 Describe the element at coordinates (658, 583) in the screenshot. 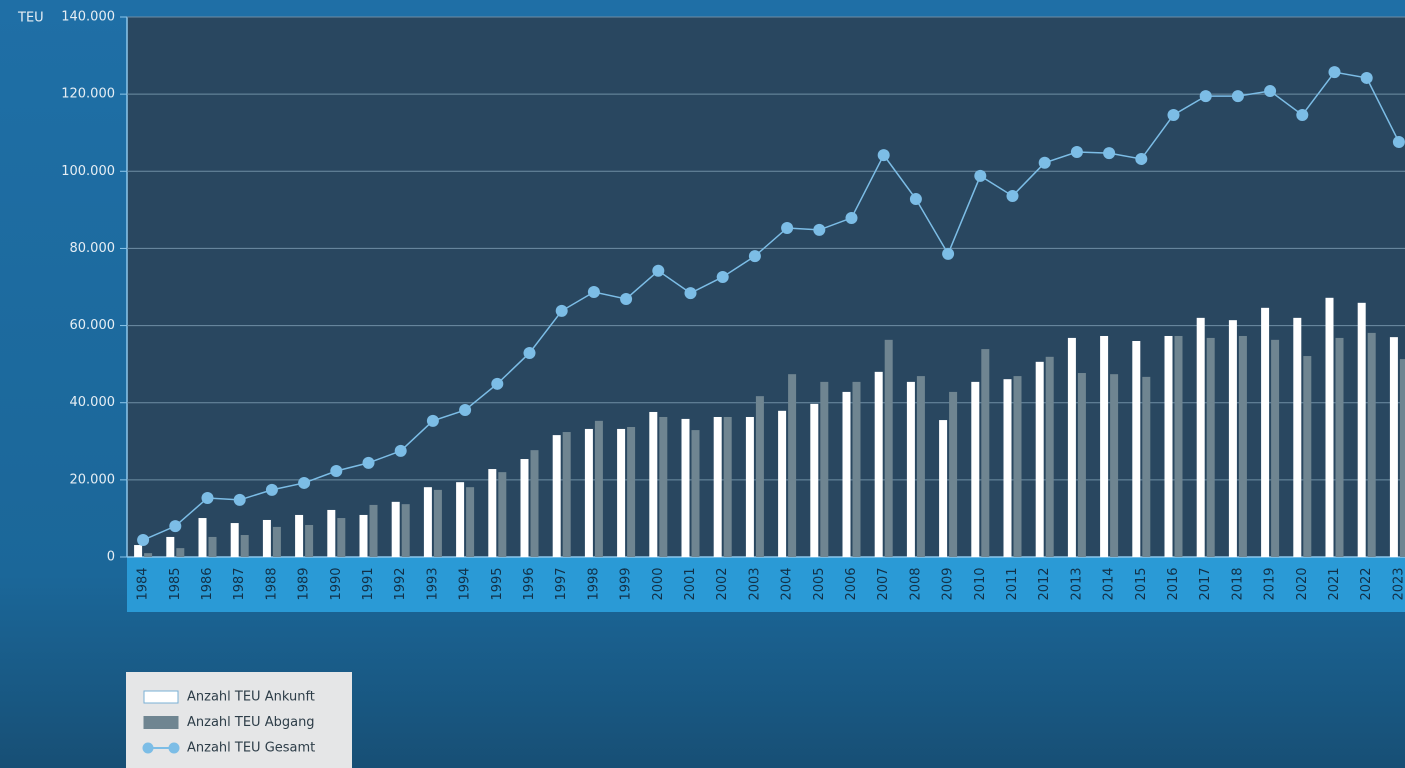

I see `x-tick-label: 2000` at that location.